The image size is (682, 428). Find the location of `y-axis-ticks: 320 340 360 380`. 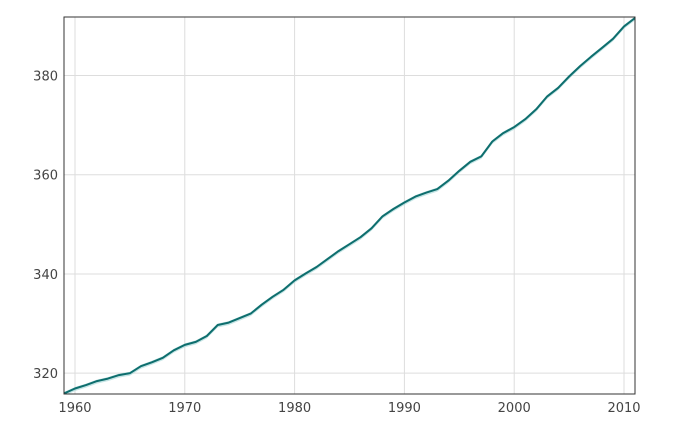

y-axis-ticks: 320 340 360 380 is located at coordinates (45, 226).